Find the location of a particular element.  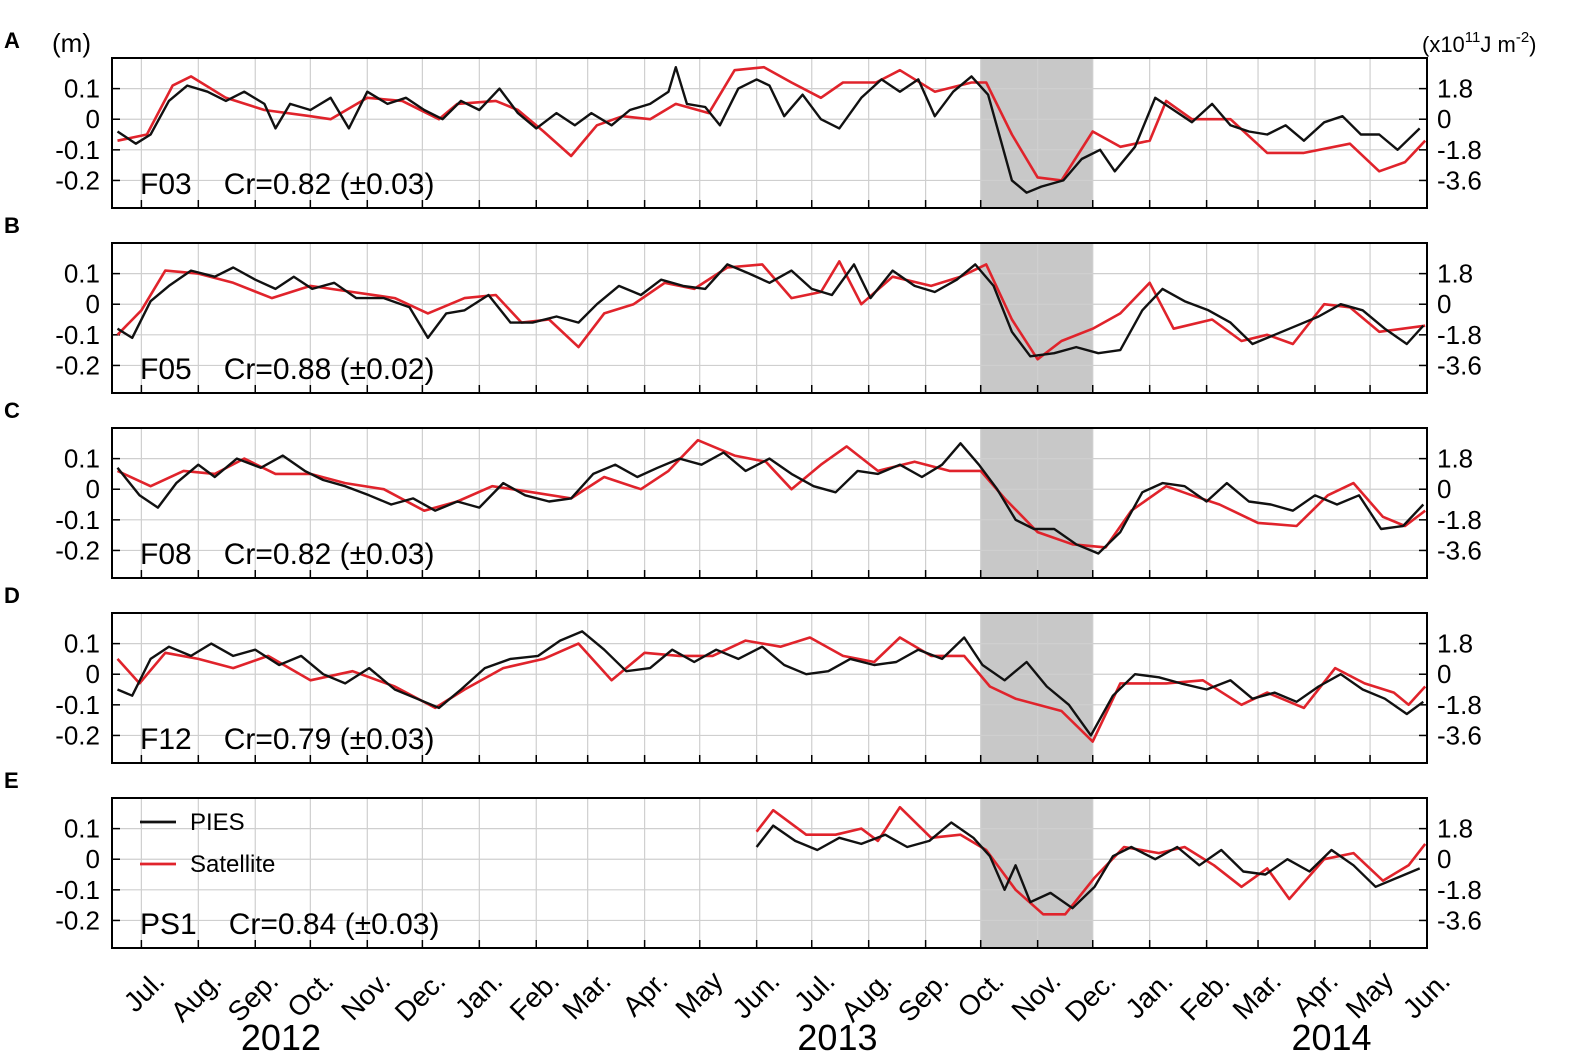

right-axis-unit: (x1011J m-2) is located at coordinates (1479, 43).